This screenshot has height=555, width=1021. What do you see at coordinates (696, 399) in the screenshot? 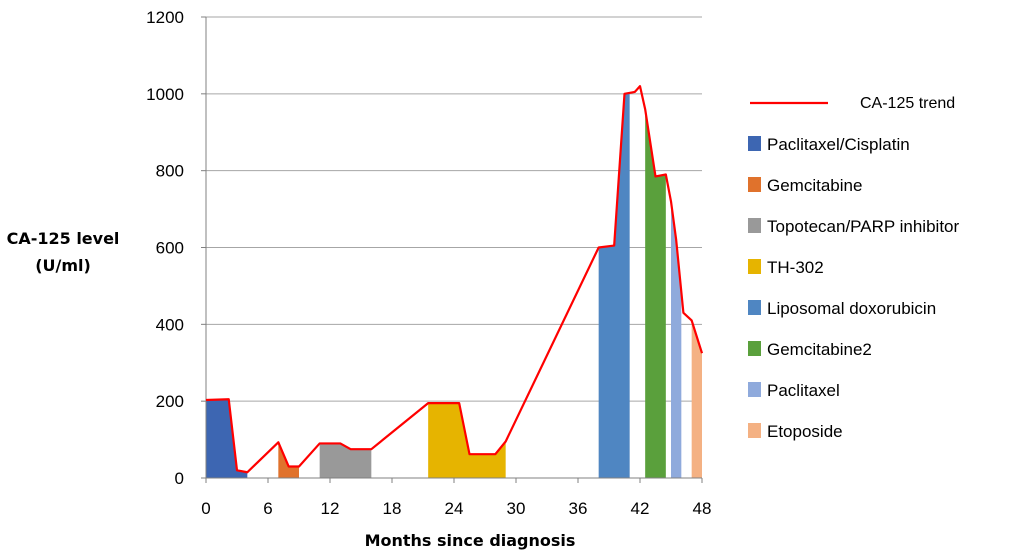
I see `treatment-area-etoposide` at bounding box center [696, 399].